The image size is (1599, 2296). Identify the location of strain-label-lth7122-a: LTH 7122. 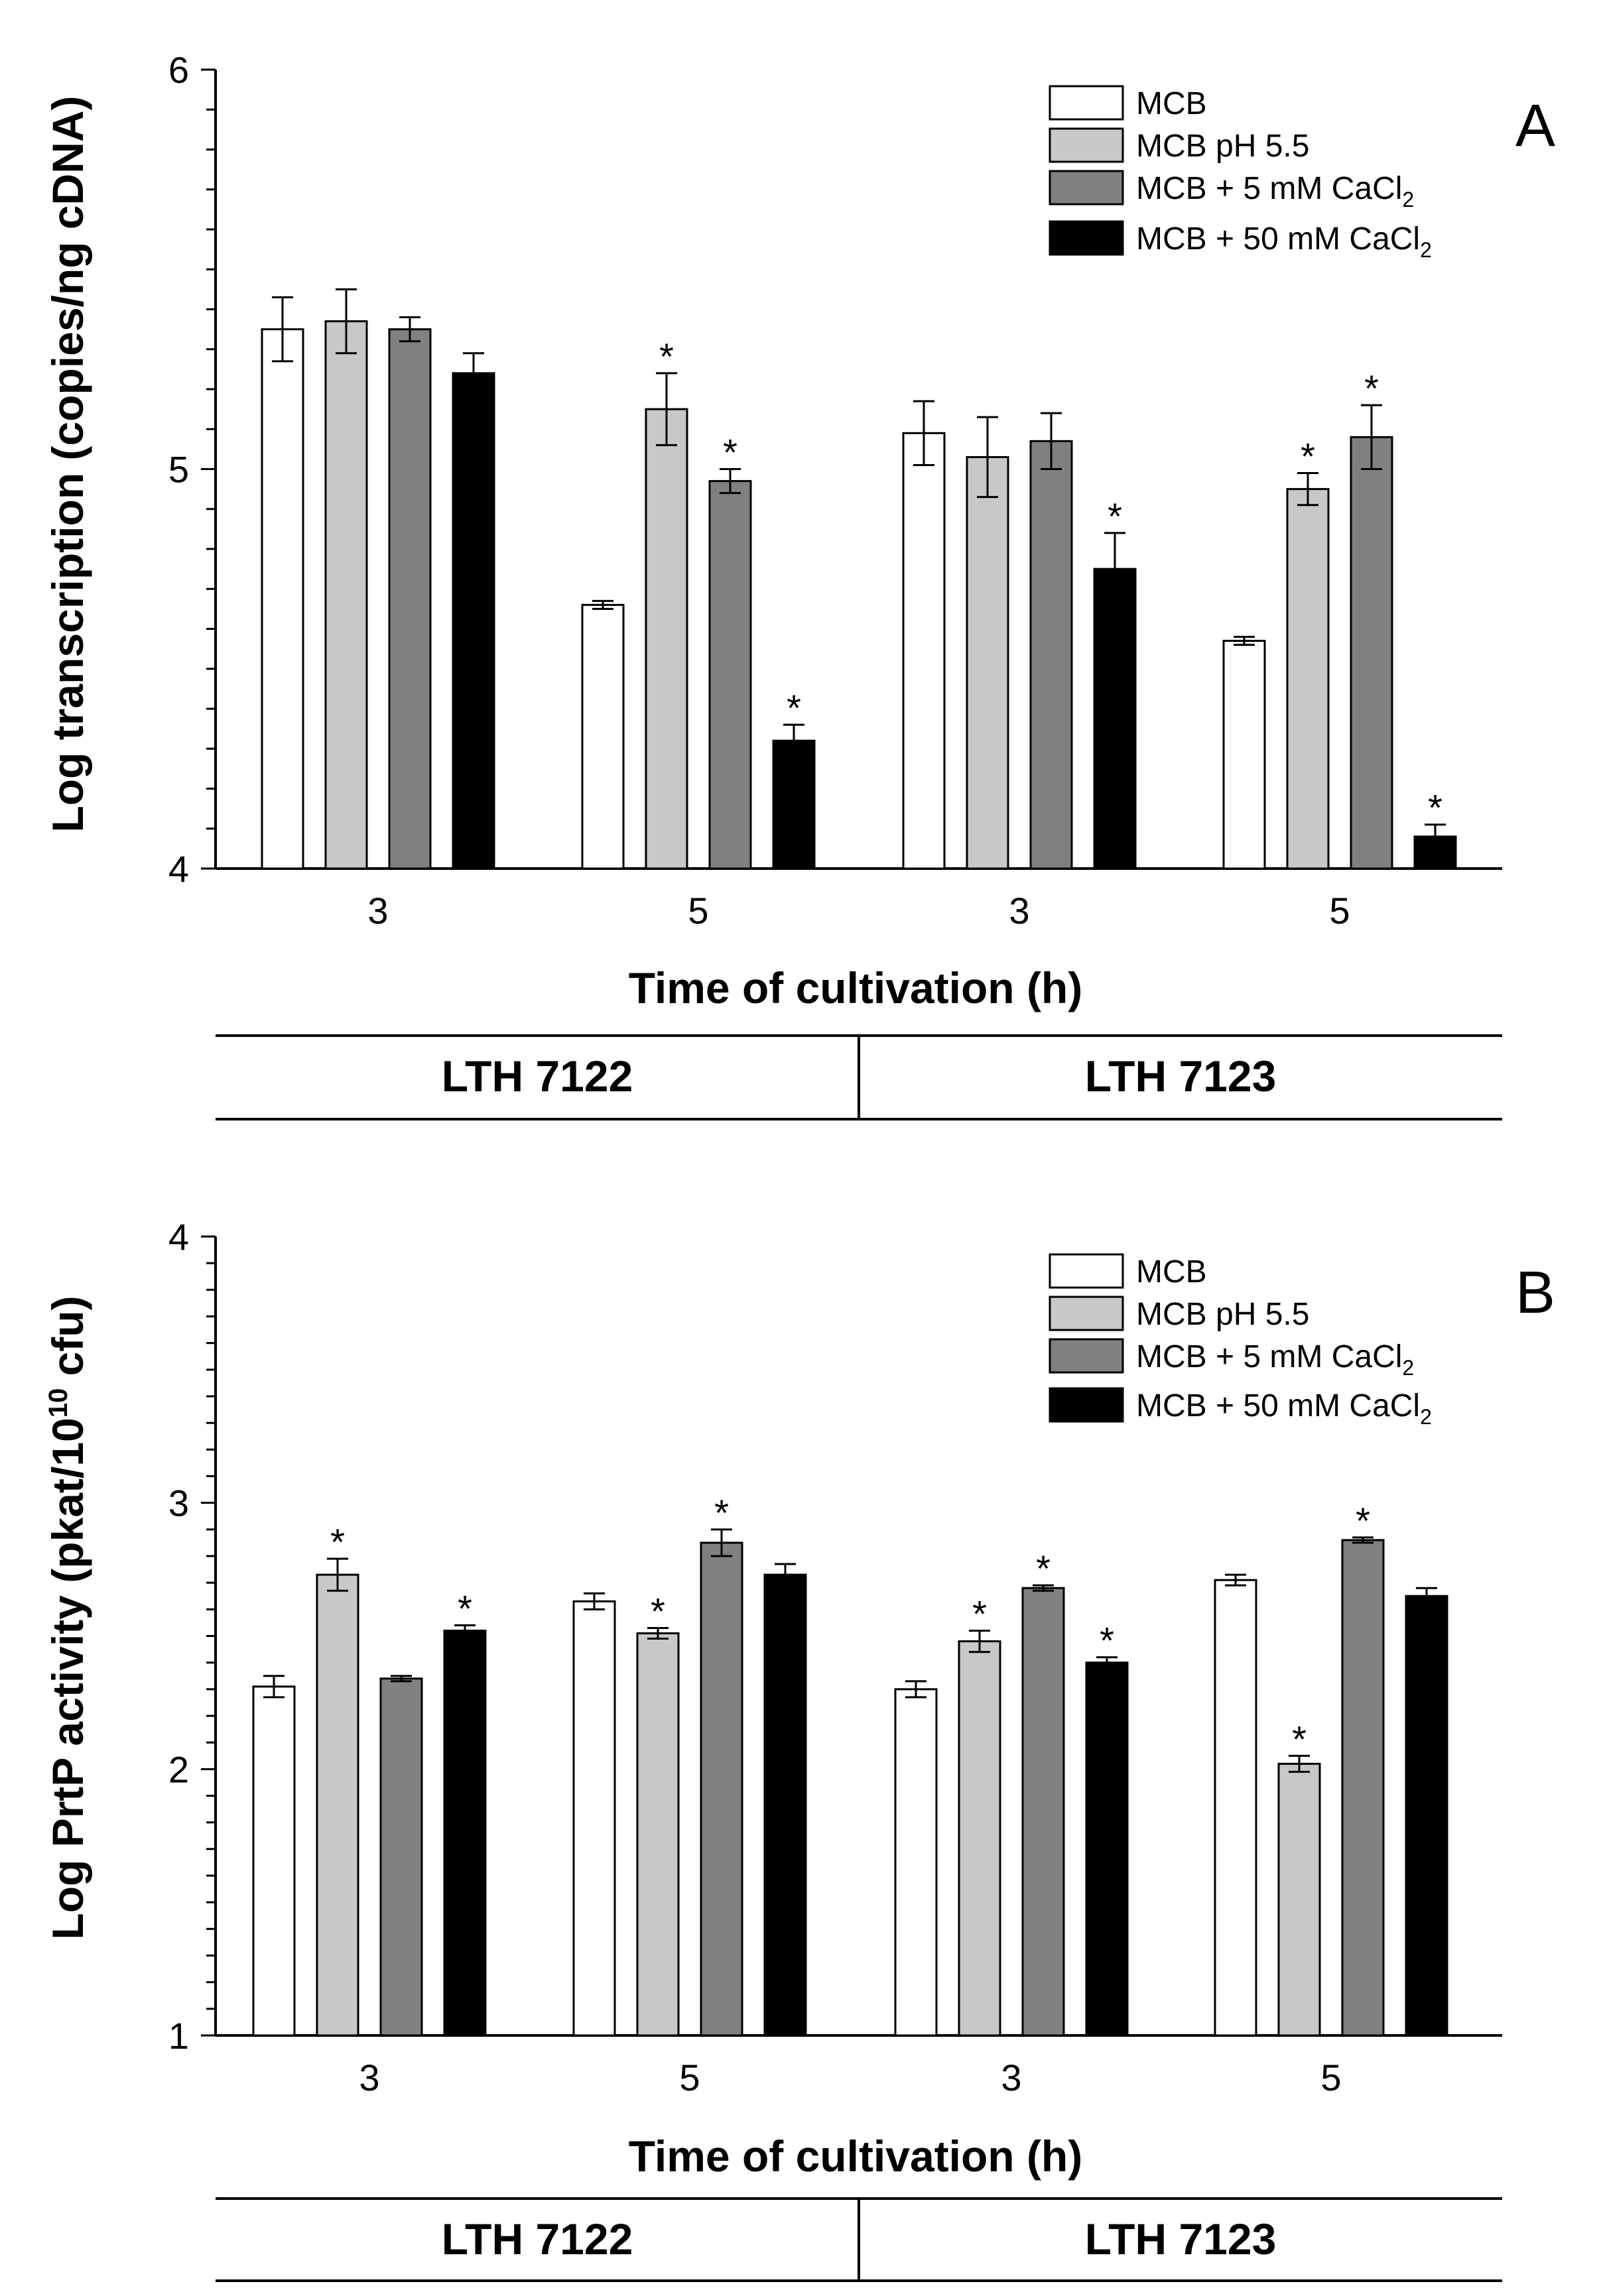
(537, 1076).